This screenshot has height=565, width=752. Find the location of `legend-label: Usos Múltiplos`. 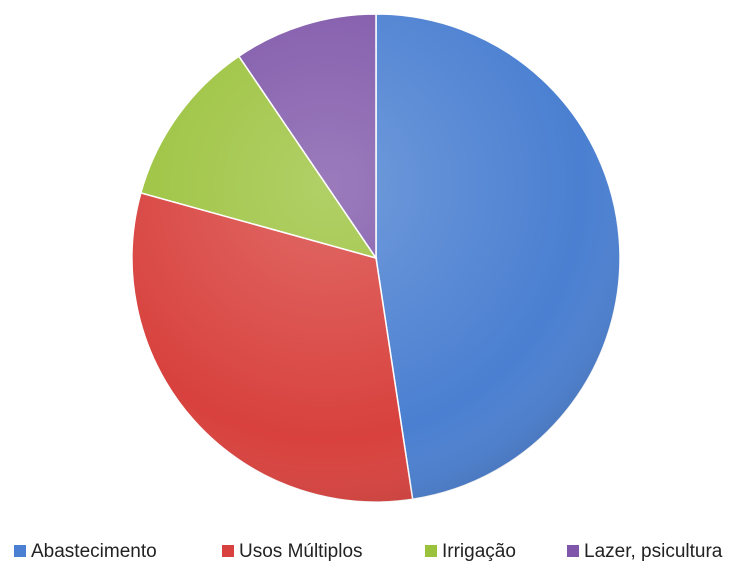

legend-label: Usos Múltiplos is located at coordinates (301, 551).